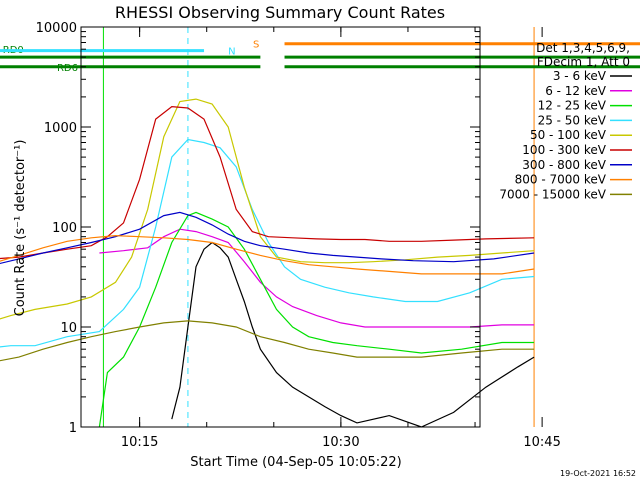 The image size is (640, 480). I want to click on chart-title: RHESSI Observing Summary Count Rates, so click(280, 12).